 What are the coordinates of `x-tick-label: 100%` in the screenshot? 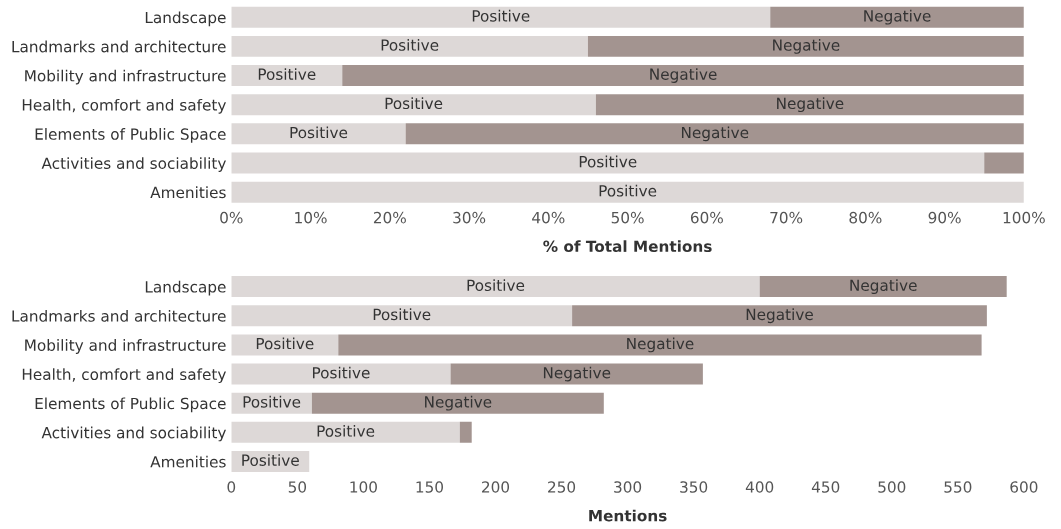 It's located at (1024, 217).